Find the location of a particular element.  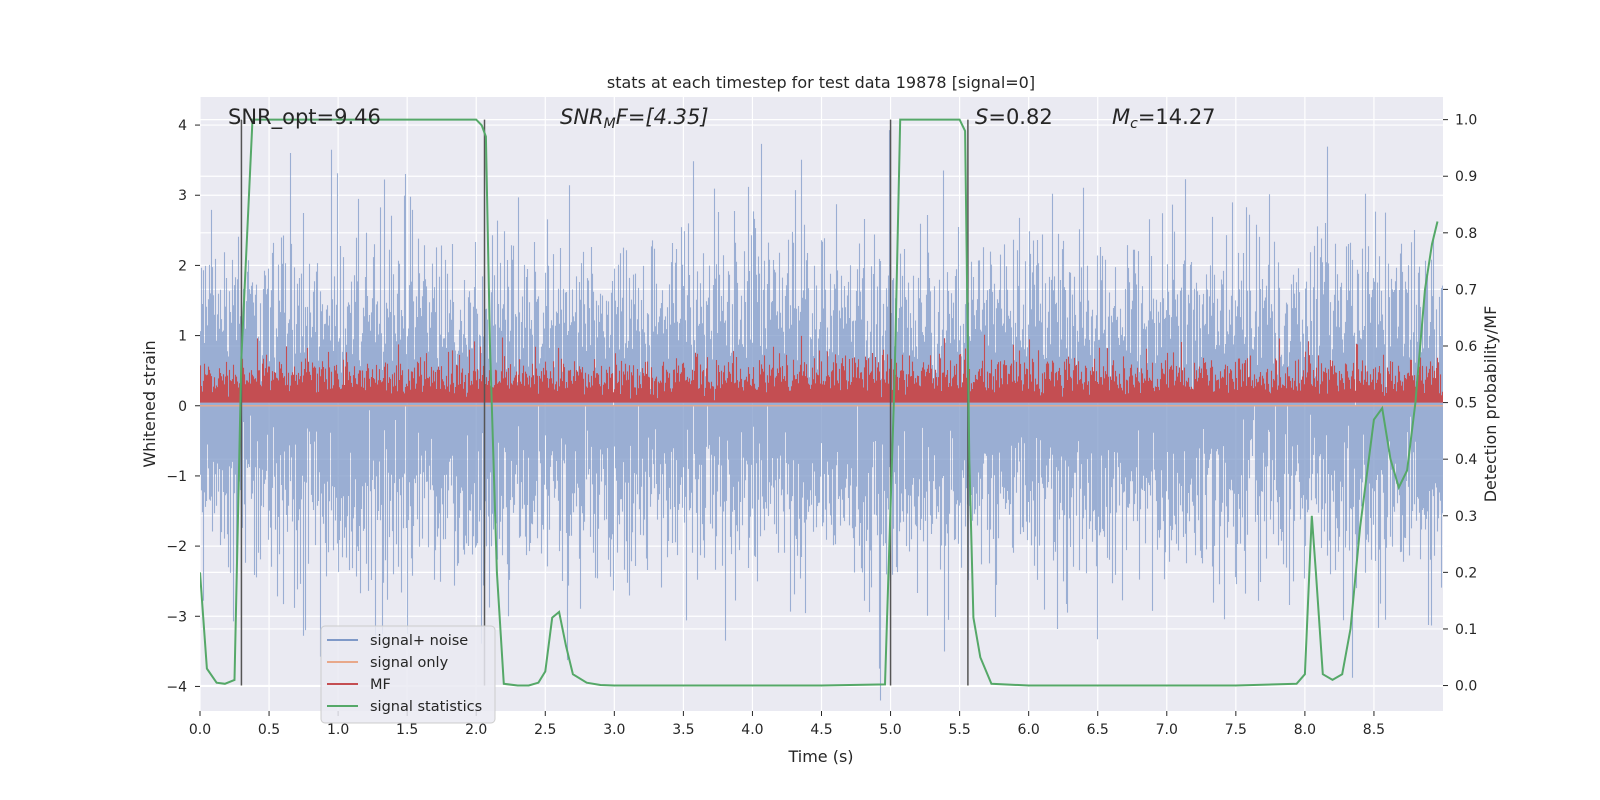

legend-box is located at coordinates (408, 674).